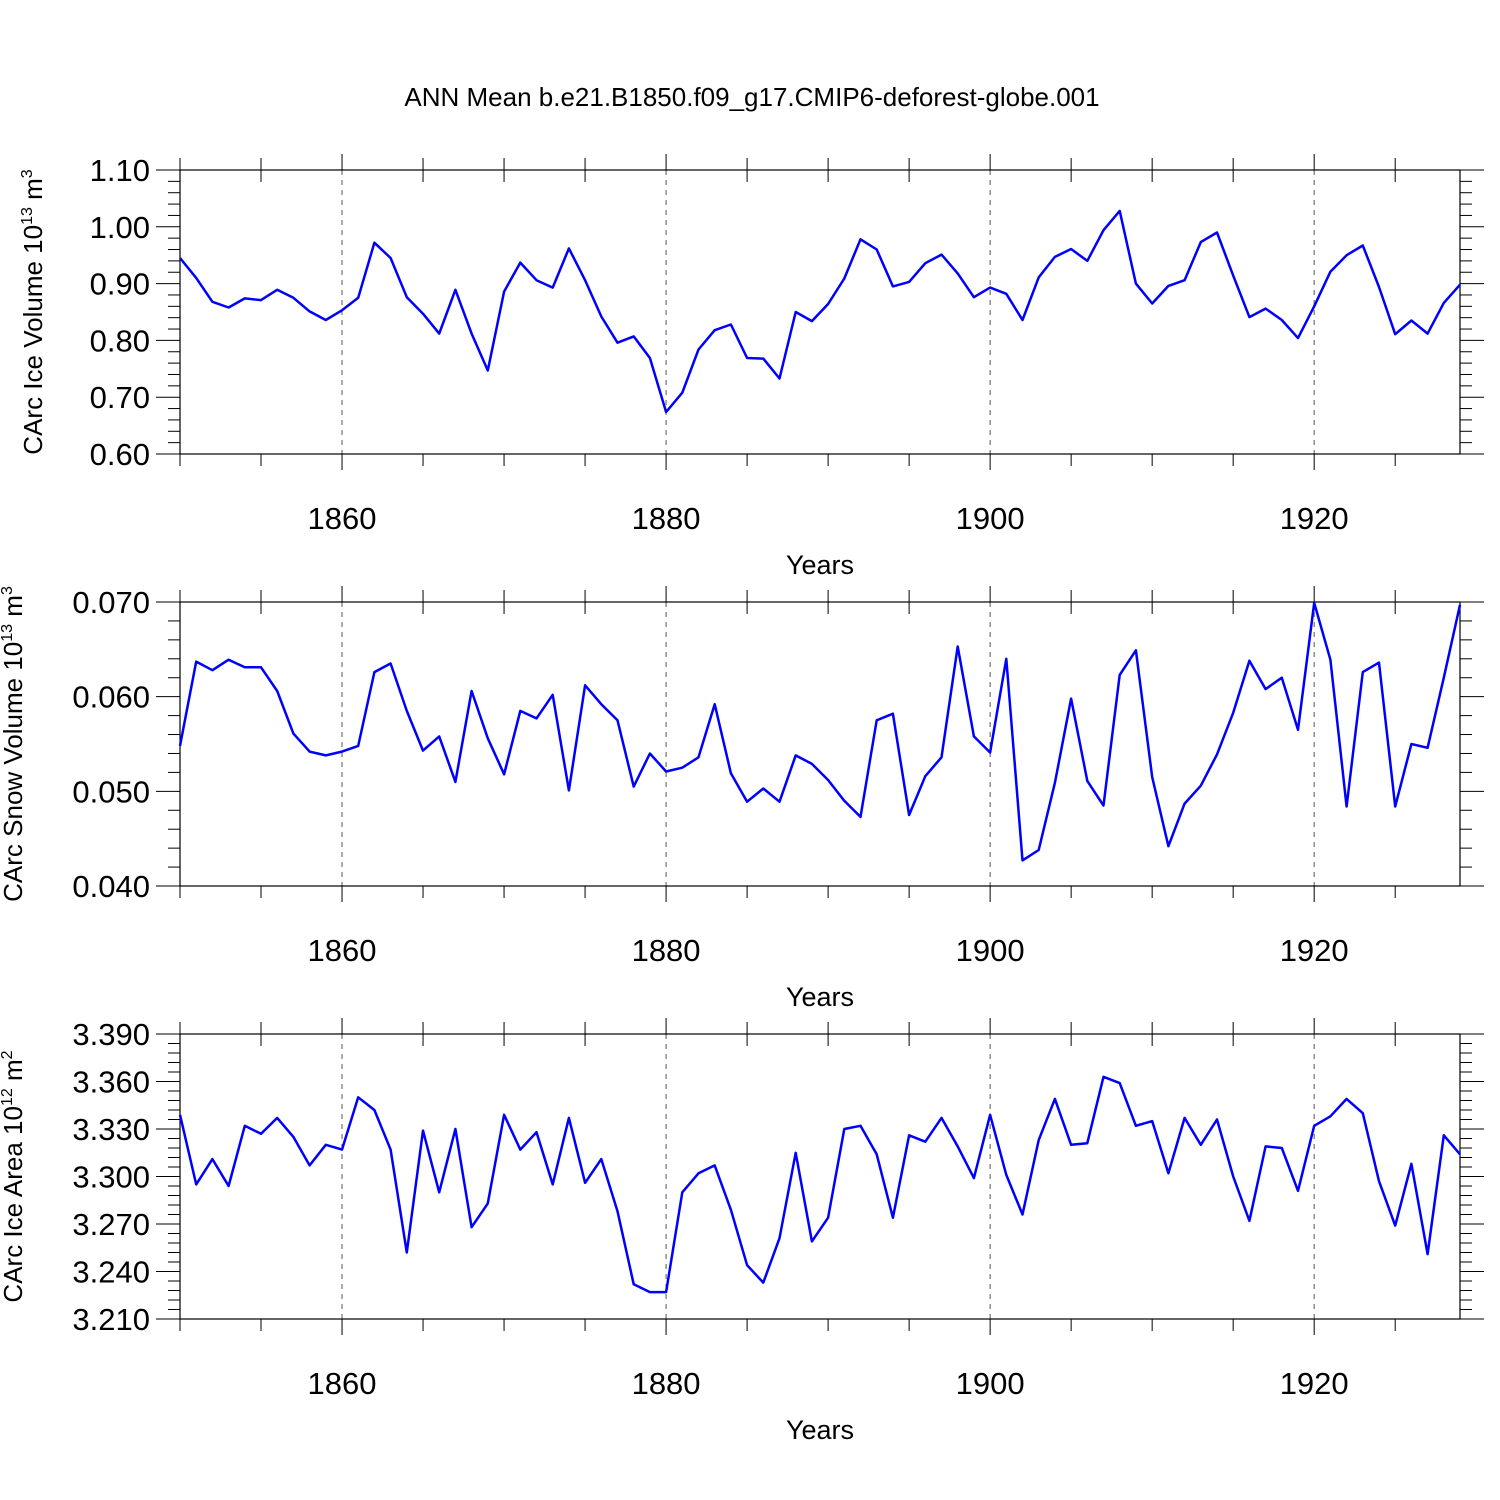  What do you see at coordinates (111, 1034) in the screenshot?
I see `y-tick-label: 3.390` at bounding box center [111, 1034].